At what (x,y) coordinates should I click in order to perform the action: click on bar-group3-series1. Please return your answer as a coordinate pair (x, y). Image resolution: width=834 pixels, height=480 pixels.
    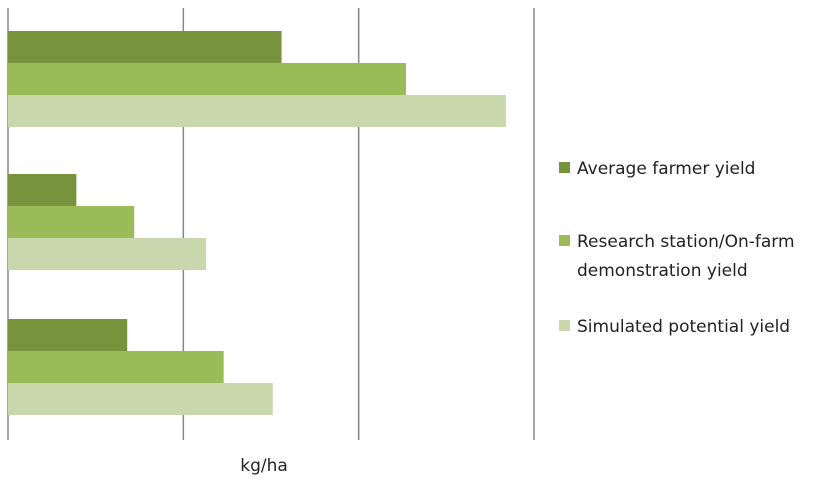
    Looking at the image, I should click on (68, 335).